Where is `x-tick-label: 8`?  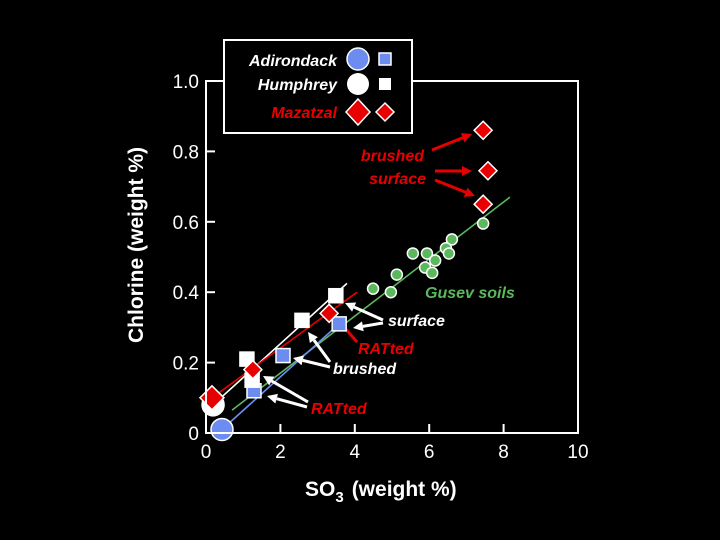 x-tick-label: 8 is located at coordinates (503, 452).